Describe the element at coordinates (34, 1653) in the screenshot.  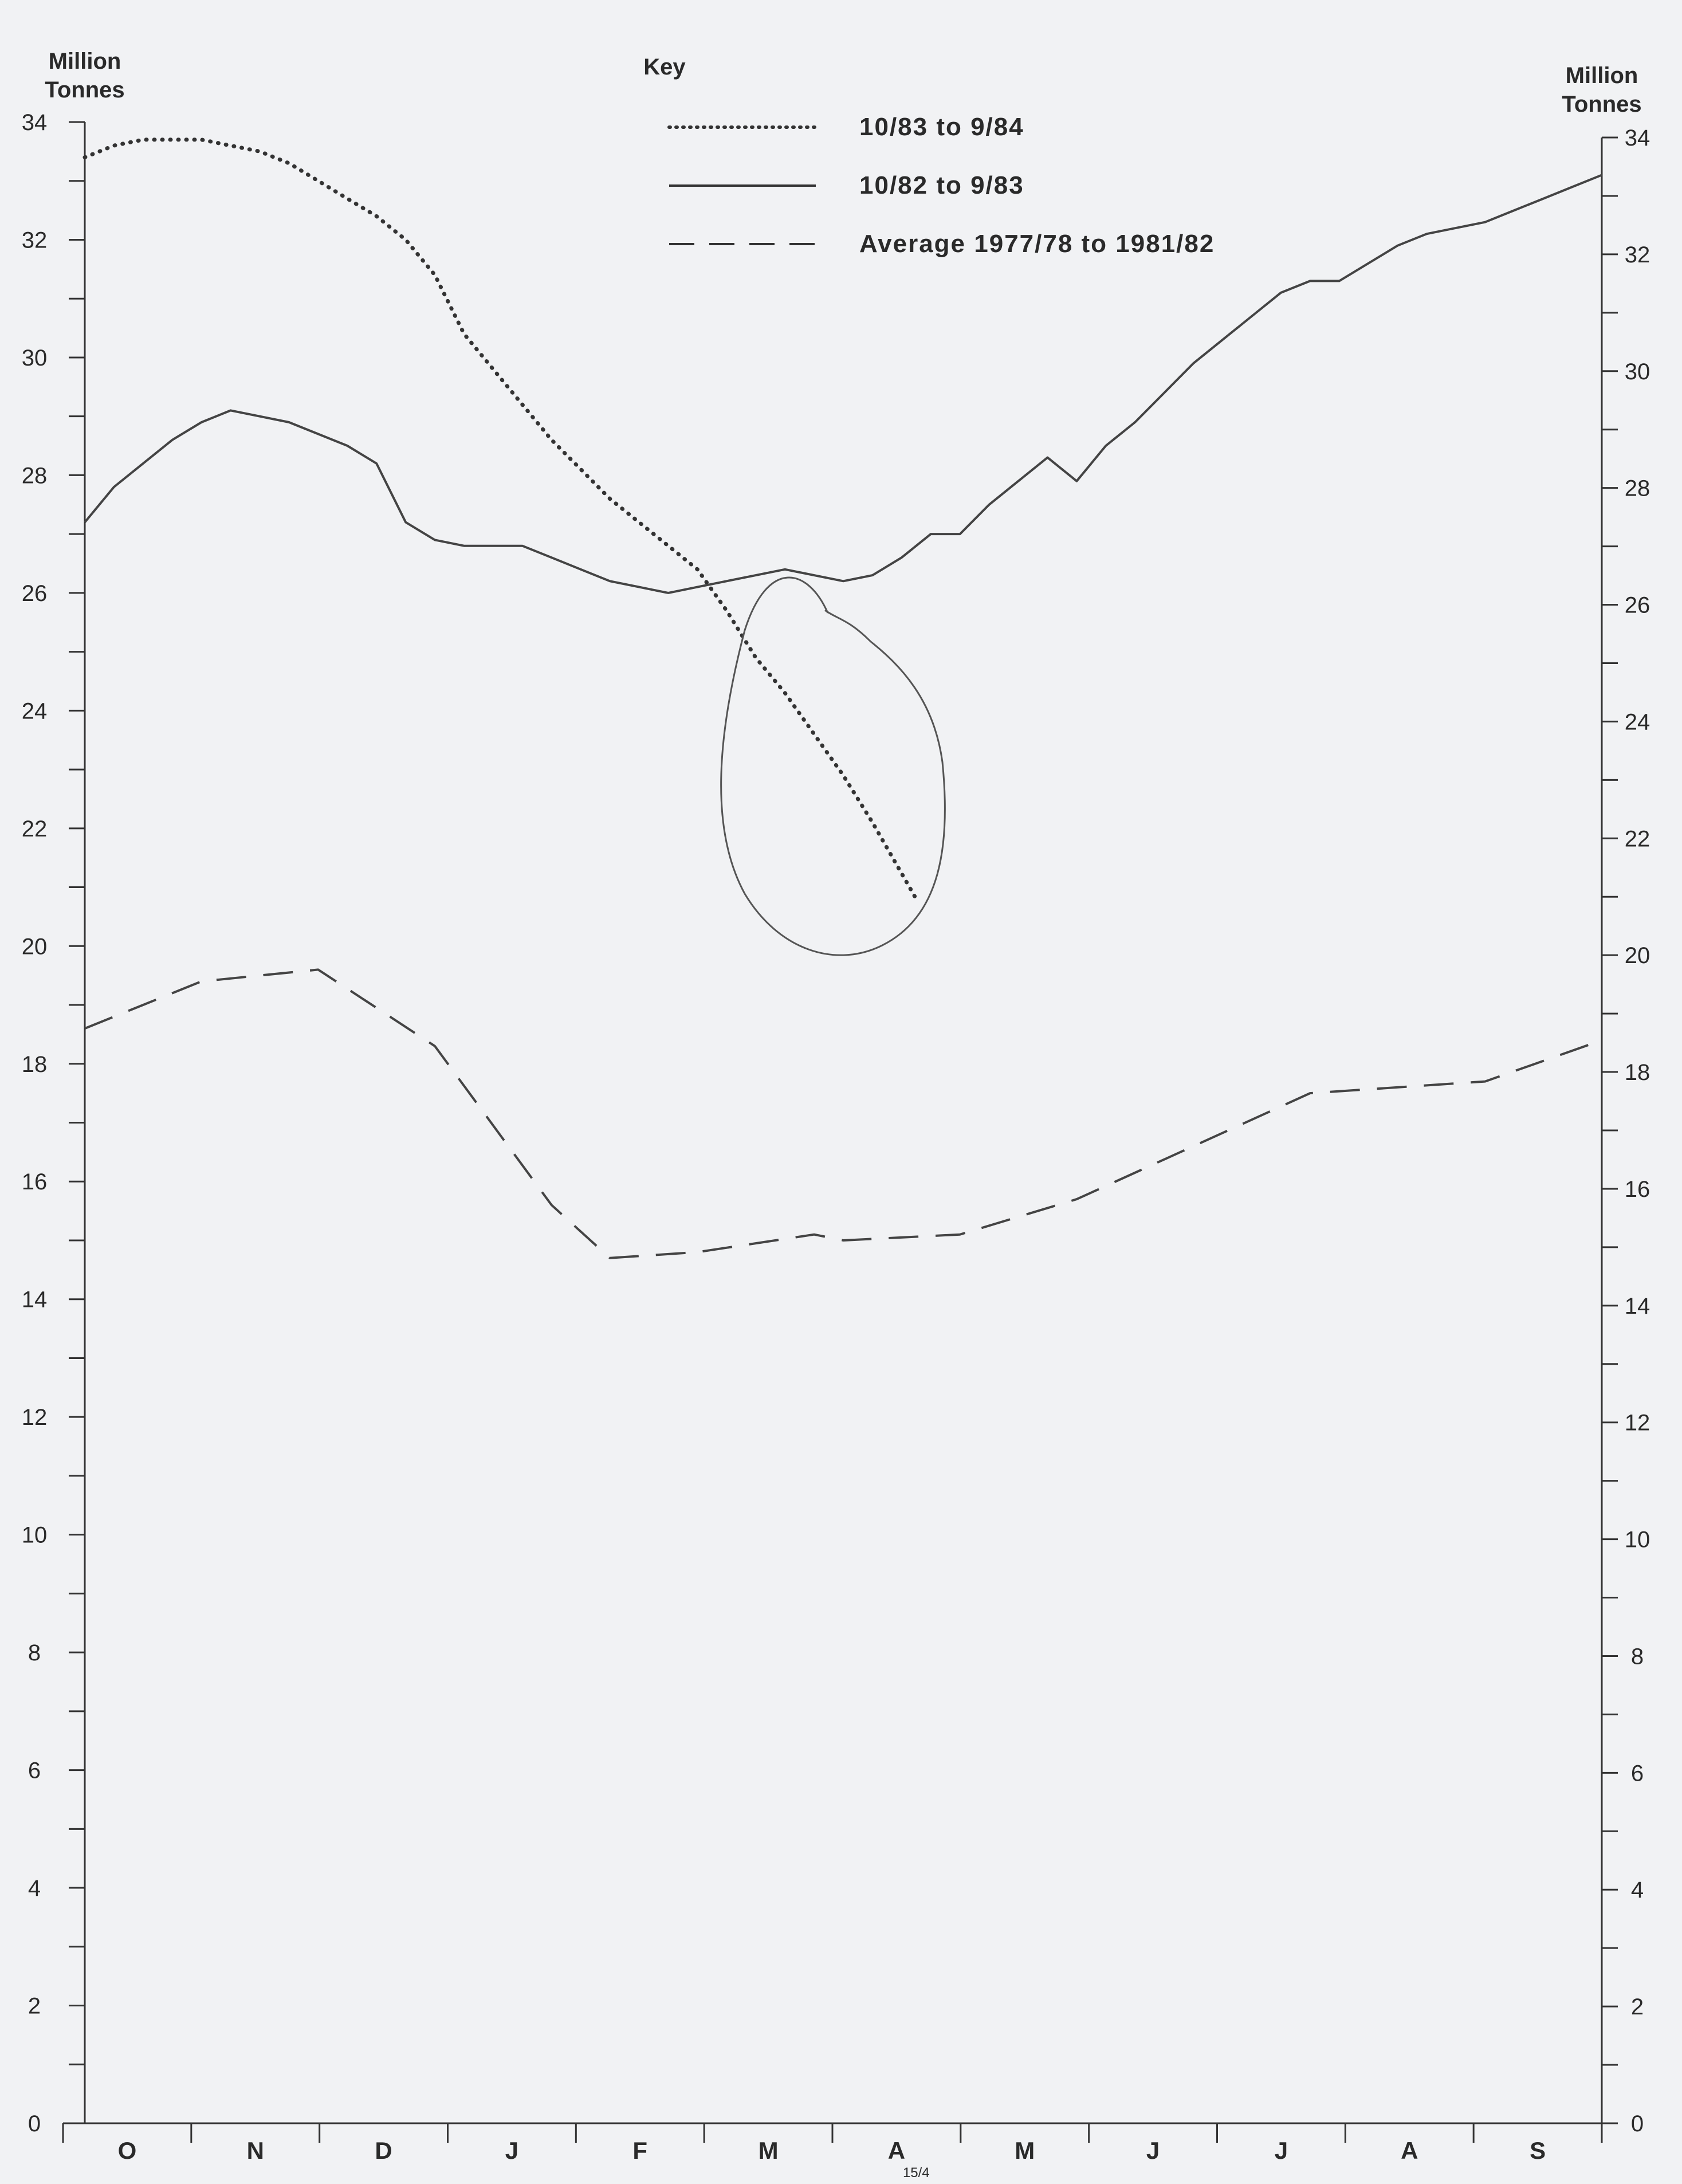
I see `left-tick-label: 8` at that location.